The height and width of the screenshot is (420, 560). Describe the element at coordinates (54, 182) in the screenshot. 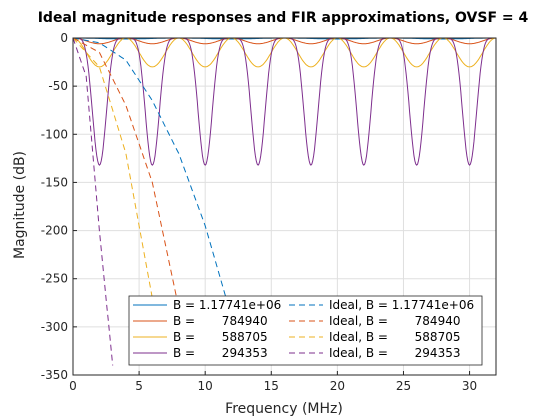

I see `y-tick-label: -150` at that location.